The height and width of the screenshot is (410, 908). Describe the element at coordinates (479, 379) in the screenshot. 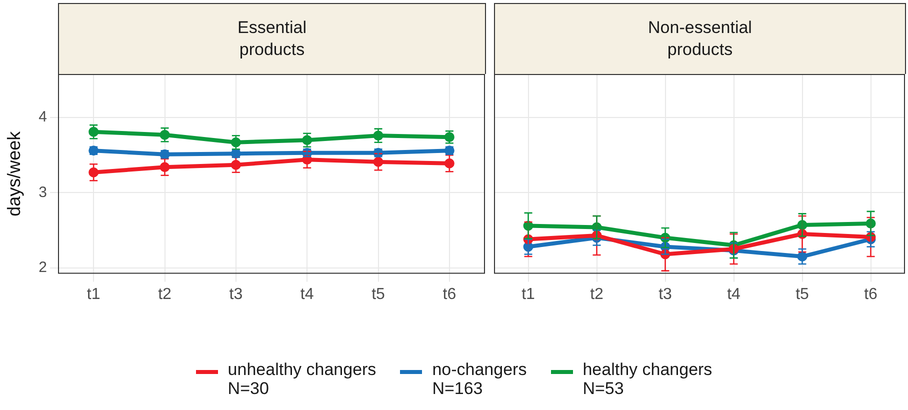

I see `legend-label: no-changers N=163` at that location.